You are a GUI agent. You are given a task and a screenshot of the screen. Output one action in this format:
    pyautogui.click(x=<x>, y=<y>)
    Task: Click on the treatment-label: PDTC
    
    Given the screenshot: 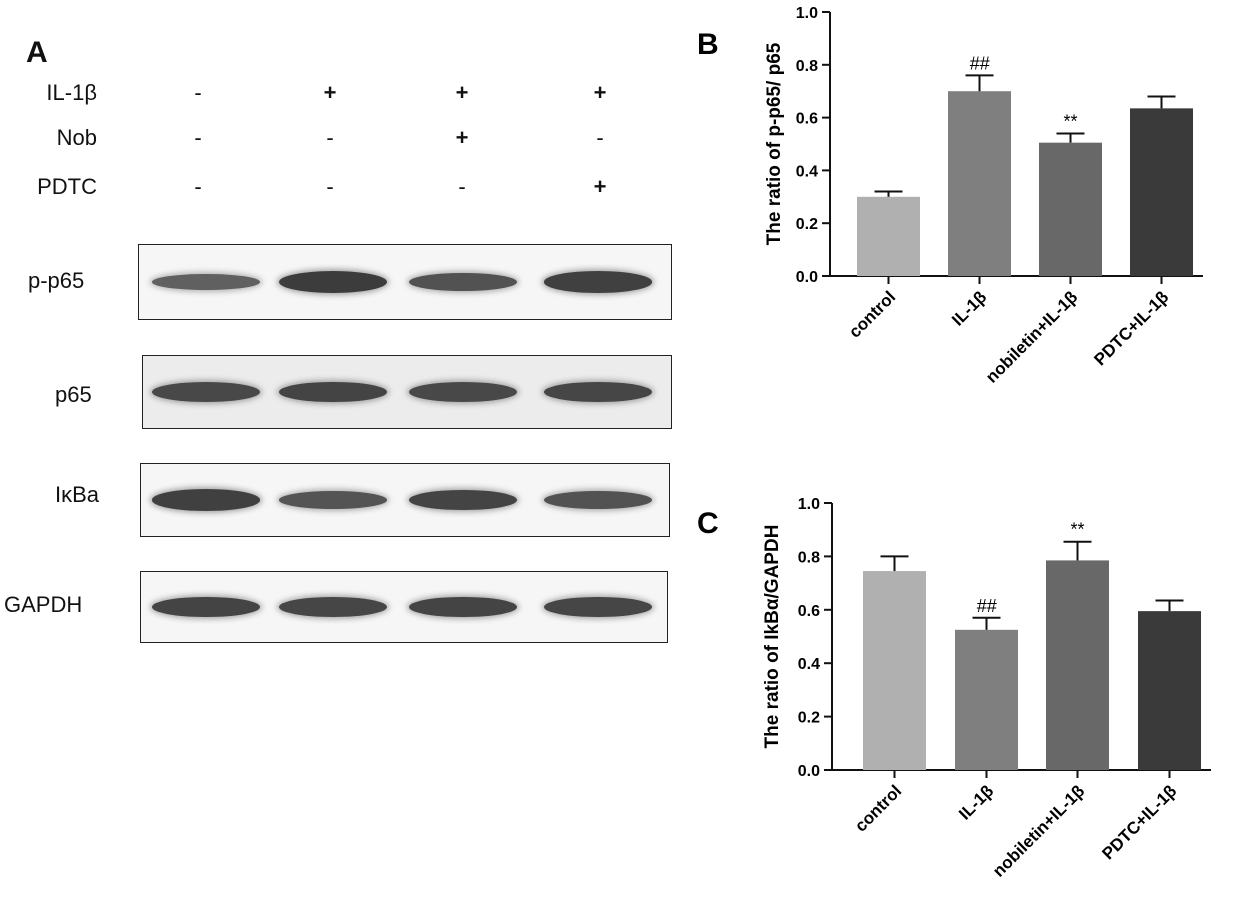 What is the action you would take?
    pyautogui.click(x=67, y=186)
    